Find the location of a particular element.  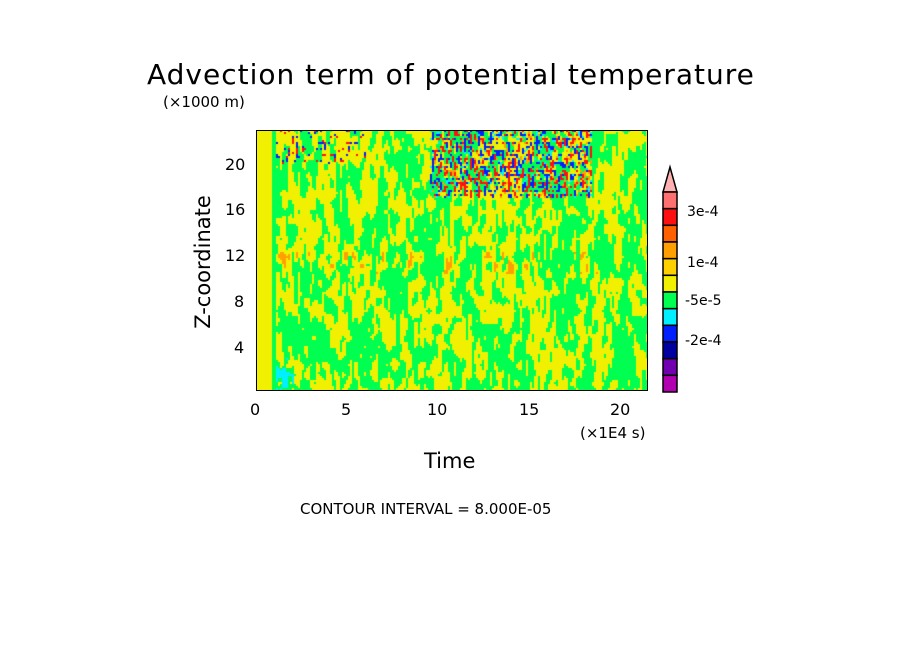

chart-title: Advection term of potential temperature is located at coordinates (451, 74).